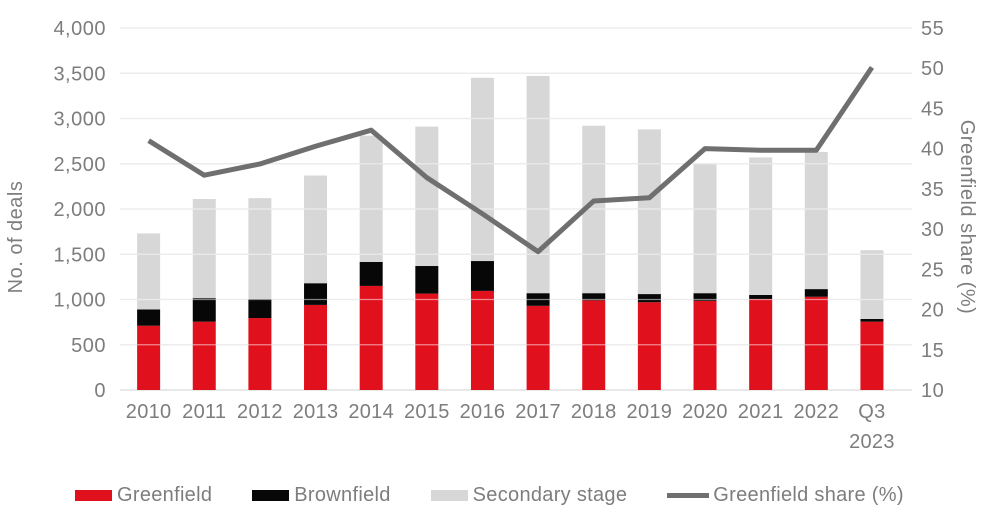 This screenshot has height=530, width=982. Describe the element at coordinates (88, 346) in the screenshot. I see `left-axis-tick-label: 500` at that location.